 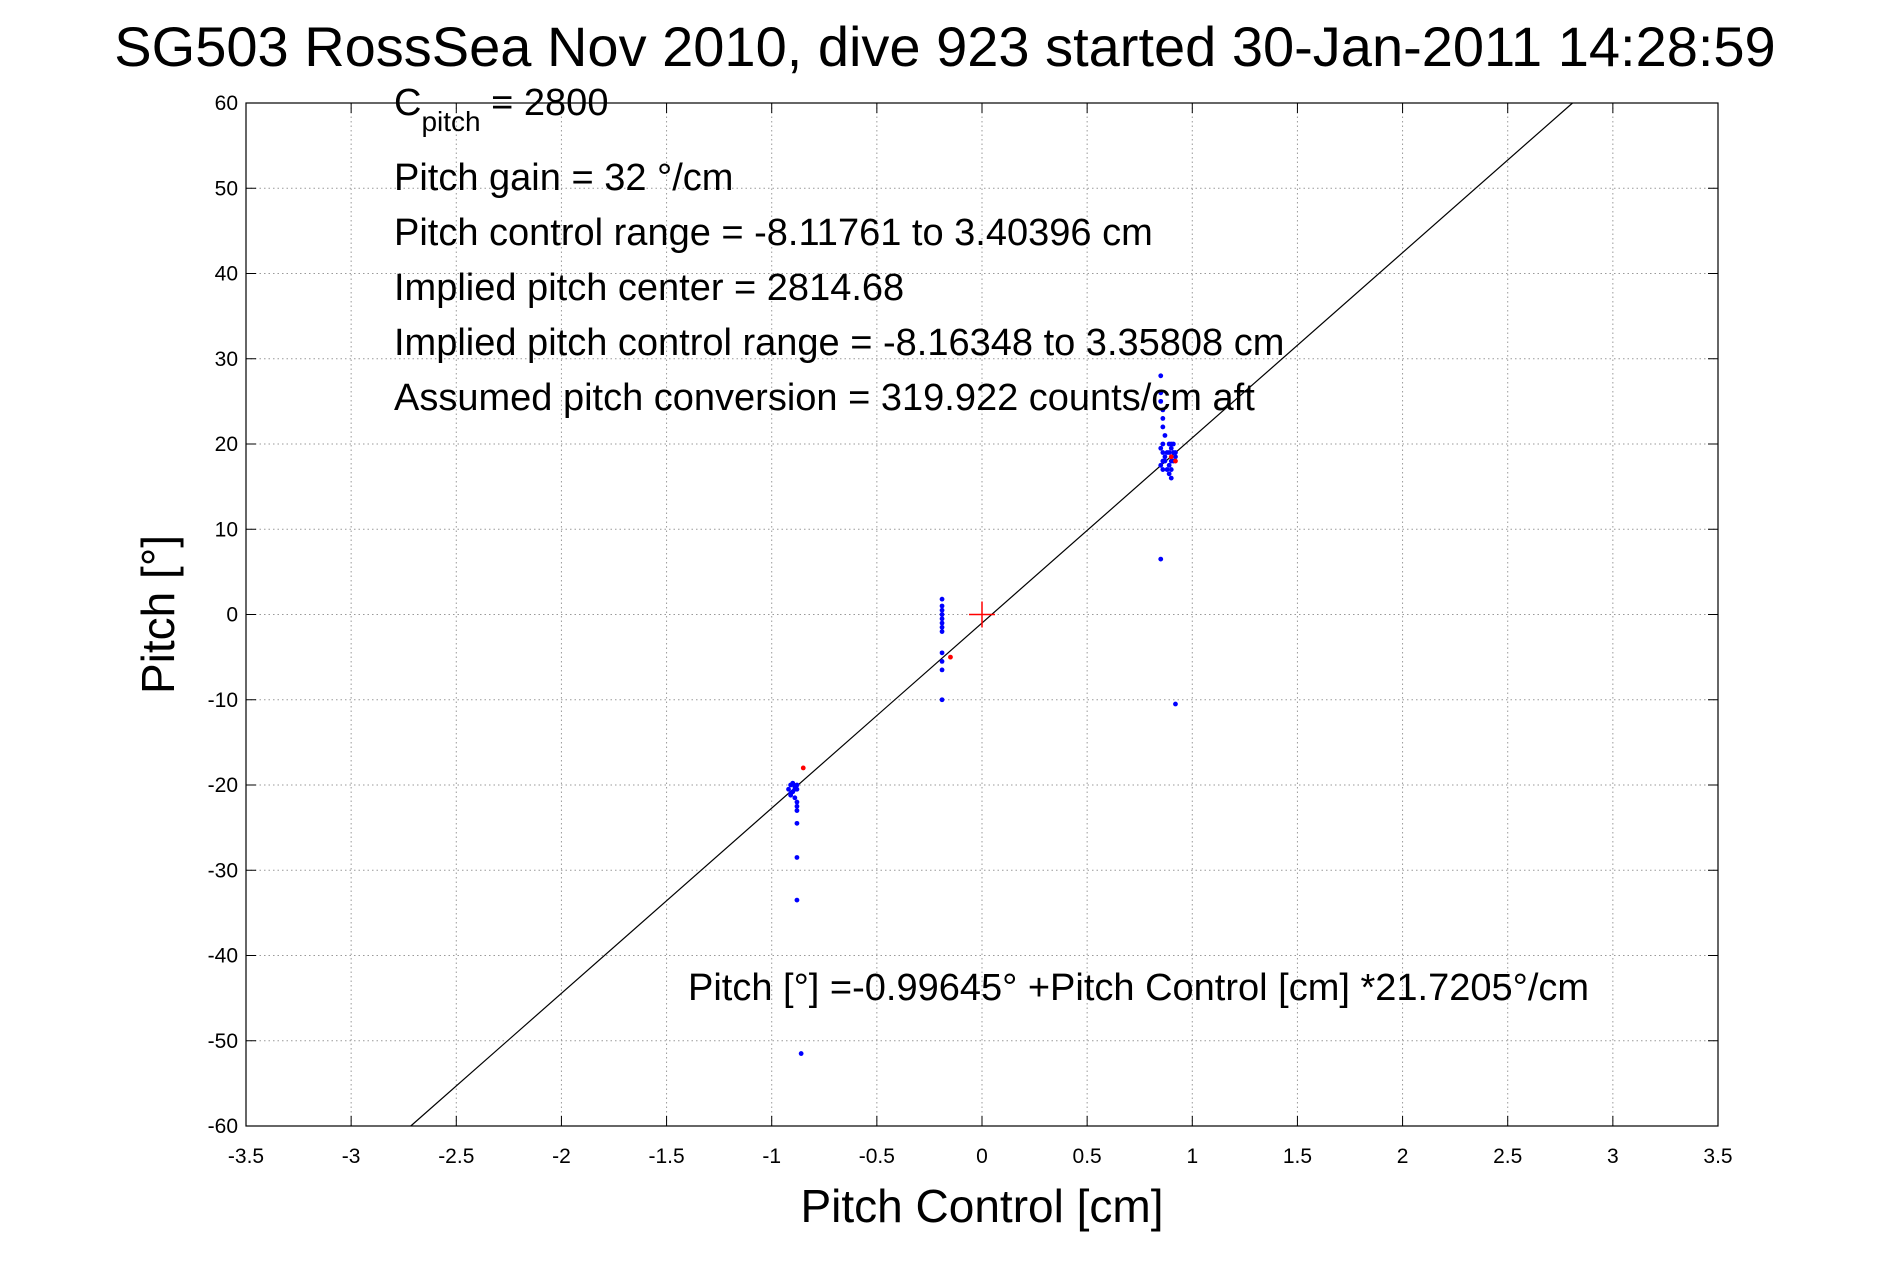 I want to click on y-tick-label: -60, so click(x=223, y=1126).